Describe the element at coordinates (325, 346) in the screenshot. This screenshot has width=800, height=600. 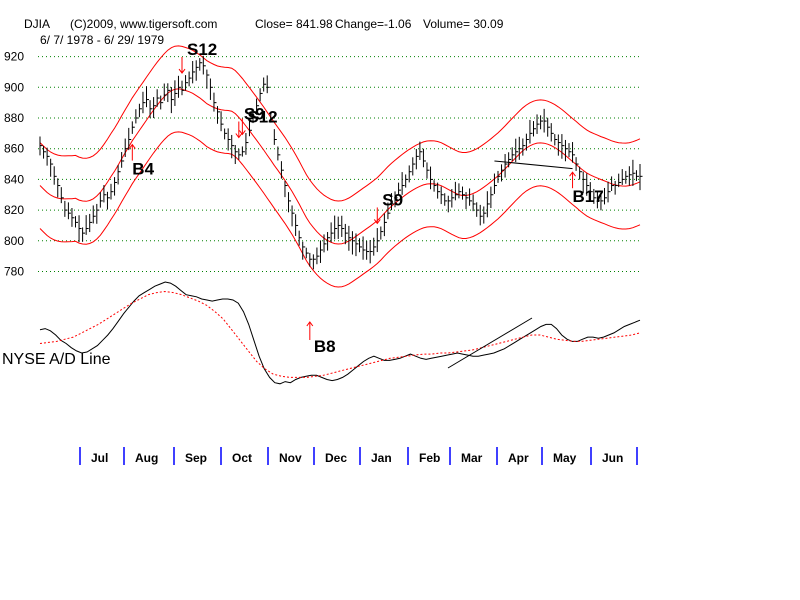
I see `signal-label: B8` at that location.